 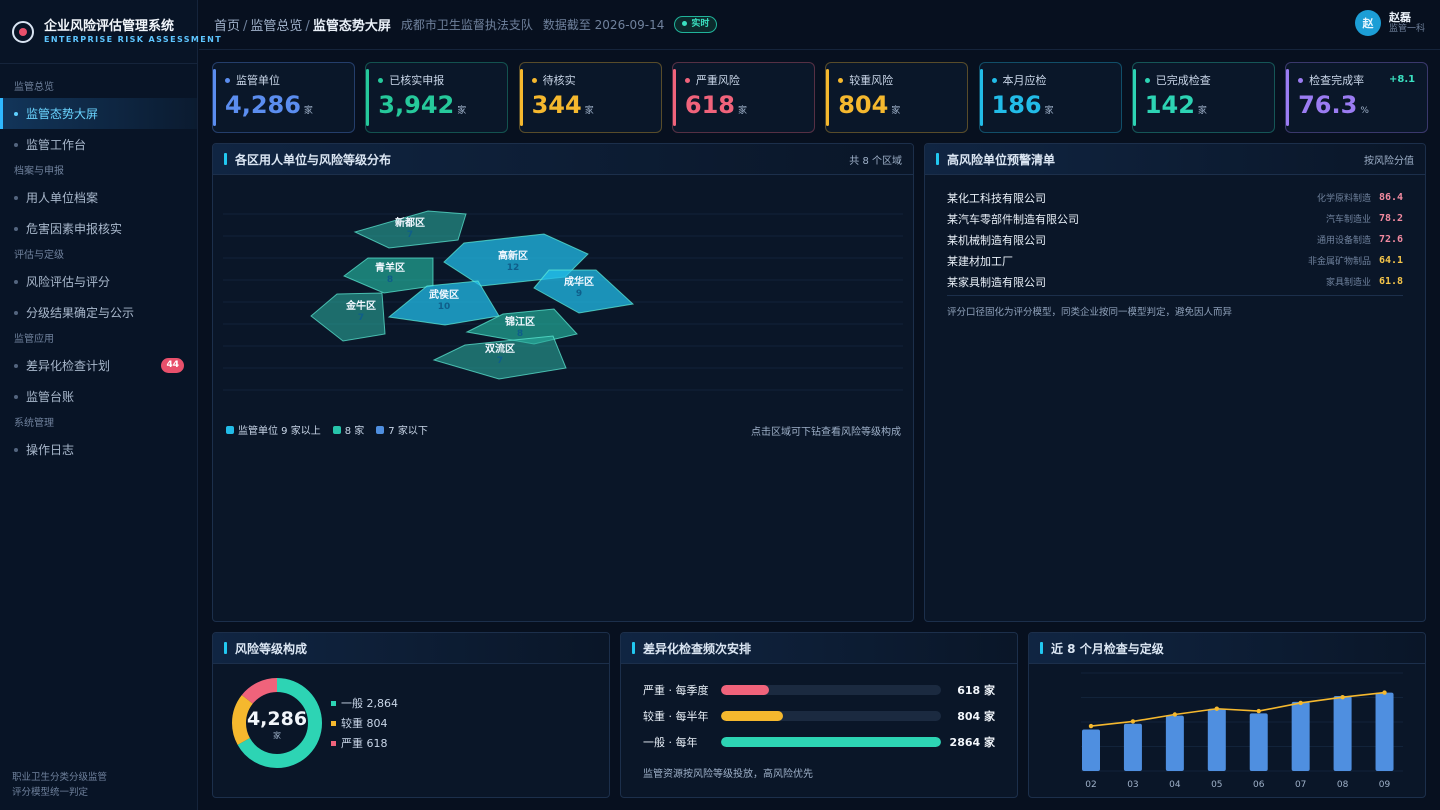 I want to click on kpi-card: 严重风险 618 家, so click(x=743, y=97).